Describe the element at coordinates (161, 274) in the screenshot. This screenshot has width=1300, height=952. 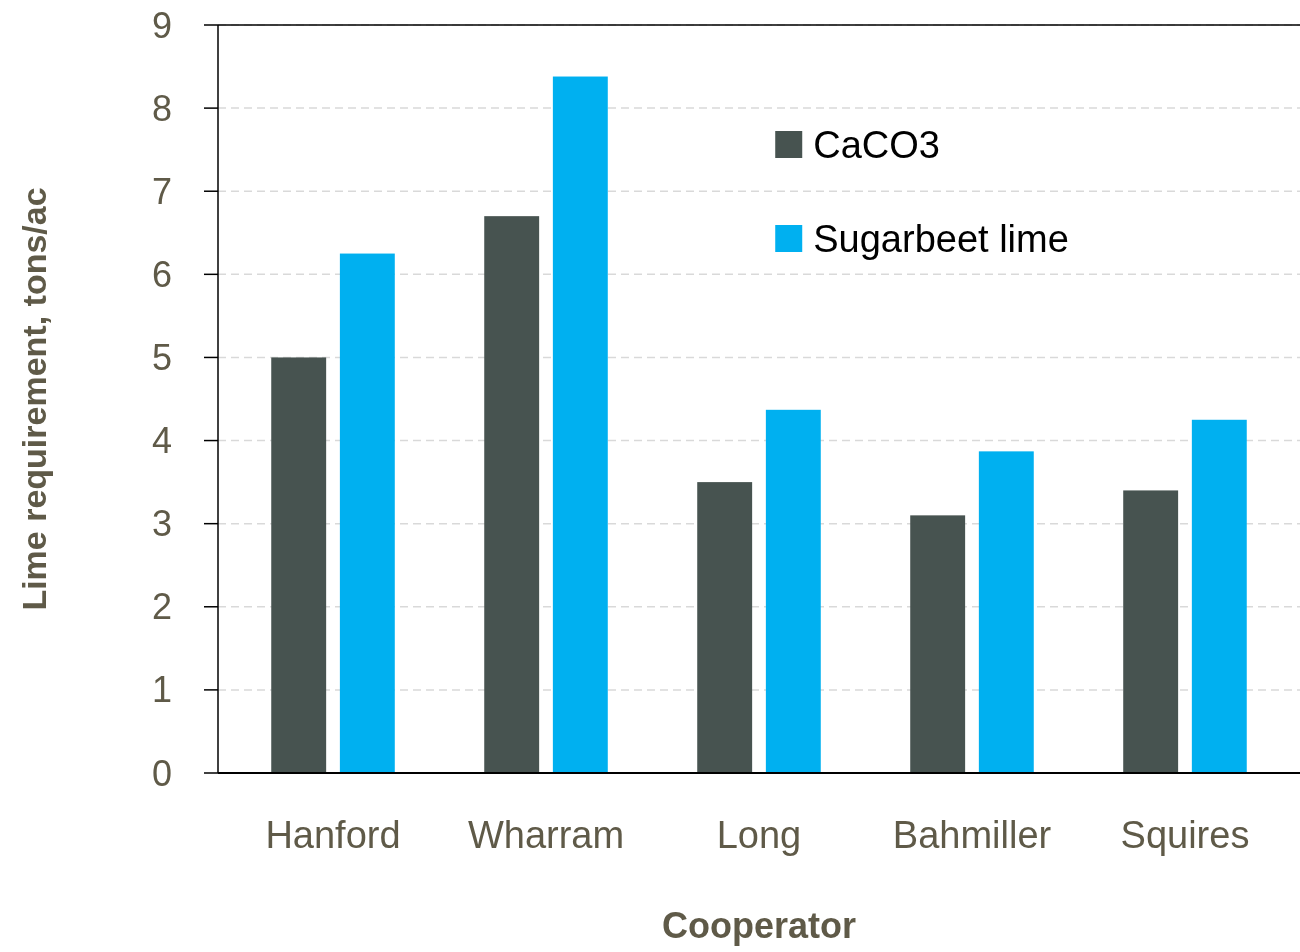
I see `y-tick-label: 6` at that location.